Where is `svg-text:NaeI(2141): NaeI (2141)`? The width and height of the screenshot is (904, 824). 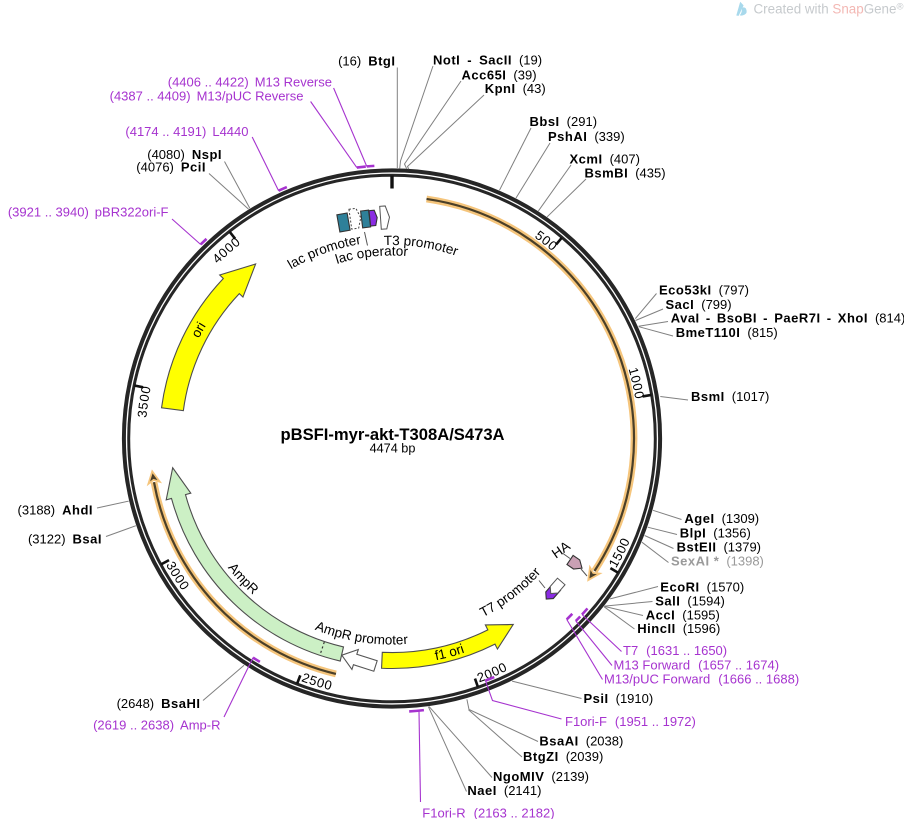
svg-text:NaeI(2141): NaeI (2141) is located at coordinates (504, 790).